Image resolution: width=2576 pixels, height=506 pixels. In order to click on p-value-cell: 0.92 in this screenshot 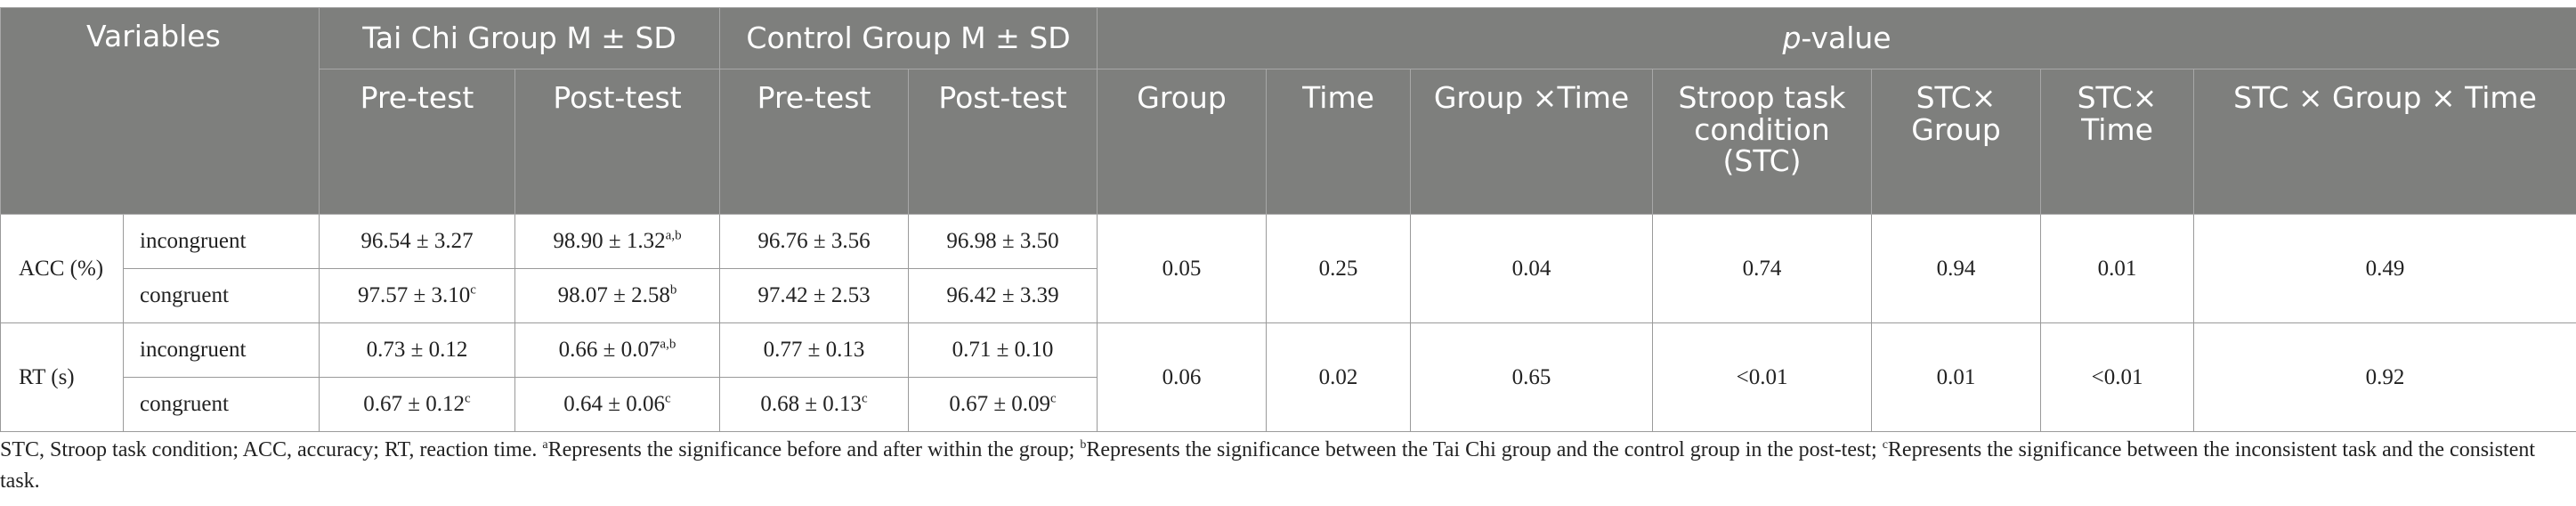, I will do `click(2384, 377)`.